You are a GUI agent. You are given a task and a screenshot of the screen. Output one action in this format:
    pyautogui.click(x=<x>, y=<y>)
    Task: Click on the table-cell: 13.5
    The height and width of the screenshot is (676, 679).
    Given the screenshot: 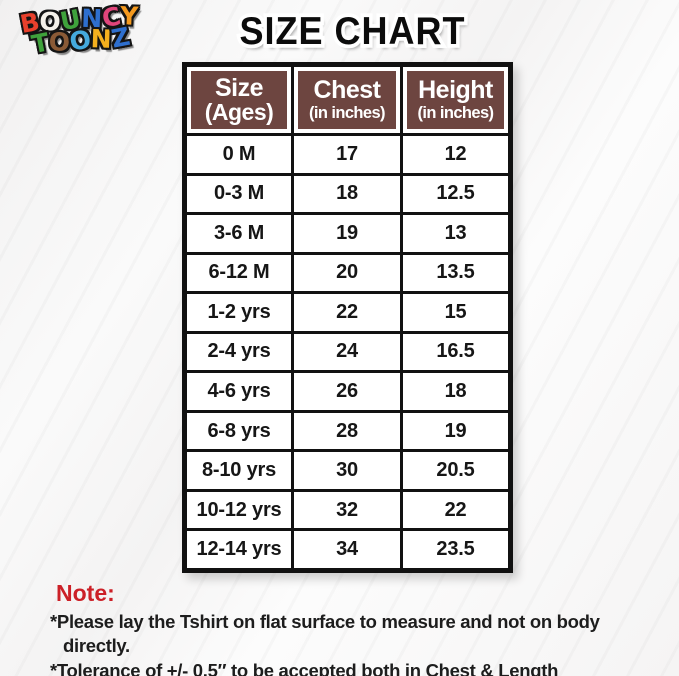 What is the action you would take?
    pyautogui.click(x=455, y=273)
    